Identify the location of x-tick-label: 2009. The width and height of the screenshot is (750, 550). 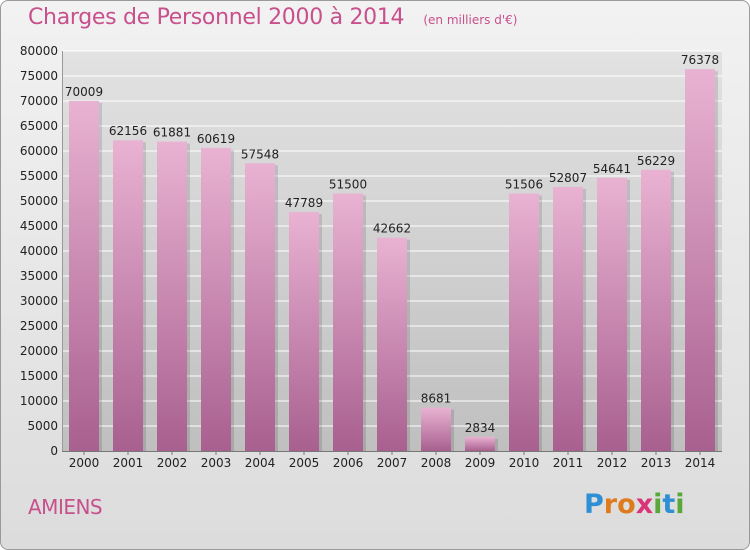
(480, 463).